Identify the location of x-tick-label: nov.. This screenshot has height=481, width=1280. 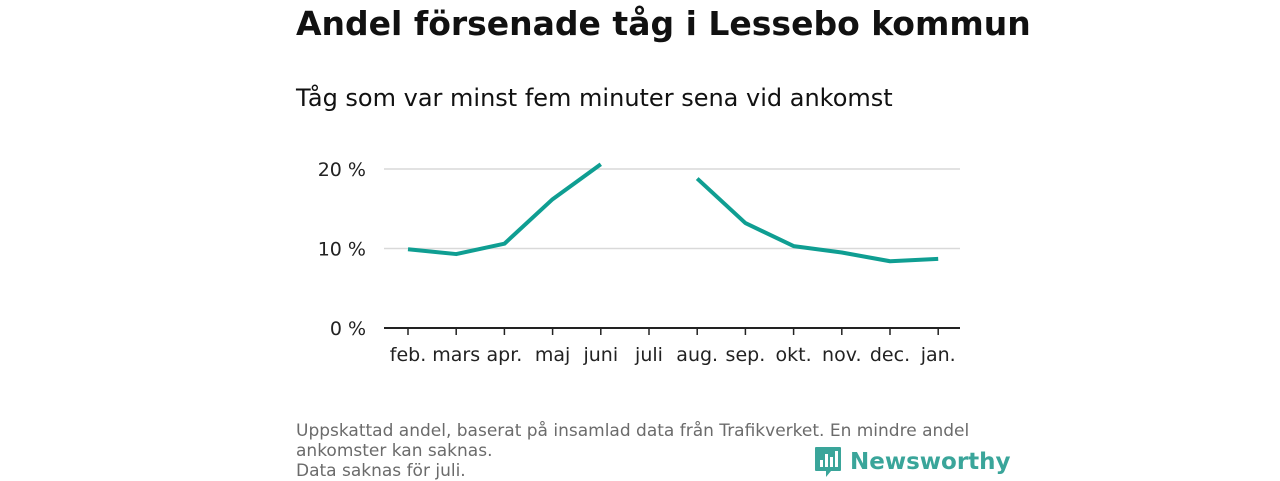
(841, 355).